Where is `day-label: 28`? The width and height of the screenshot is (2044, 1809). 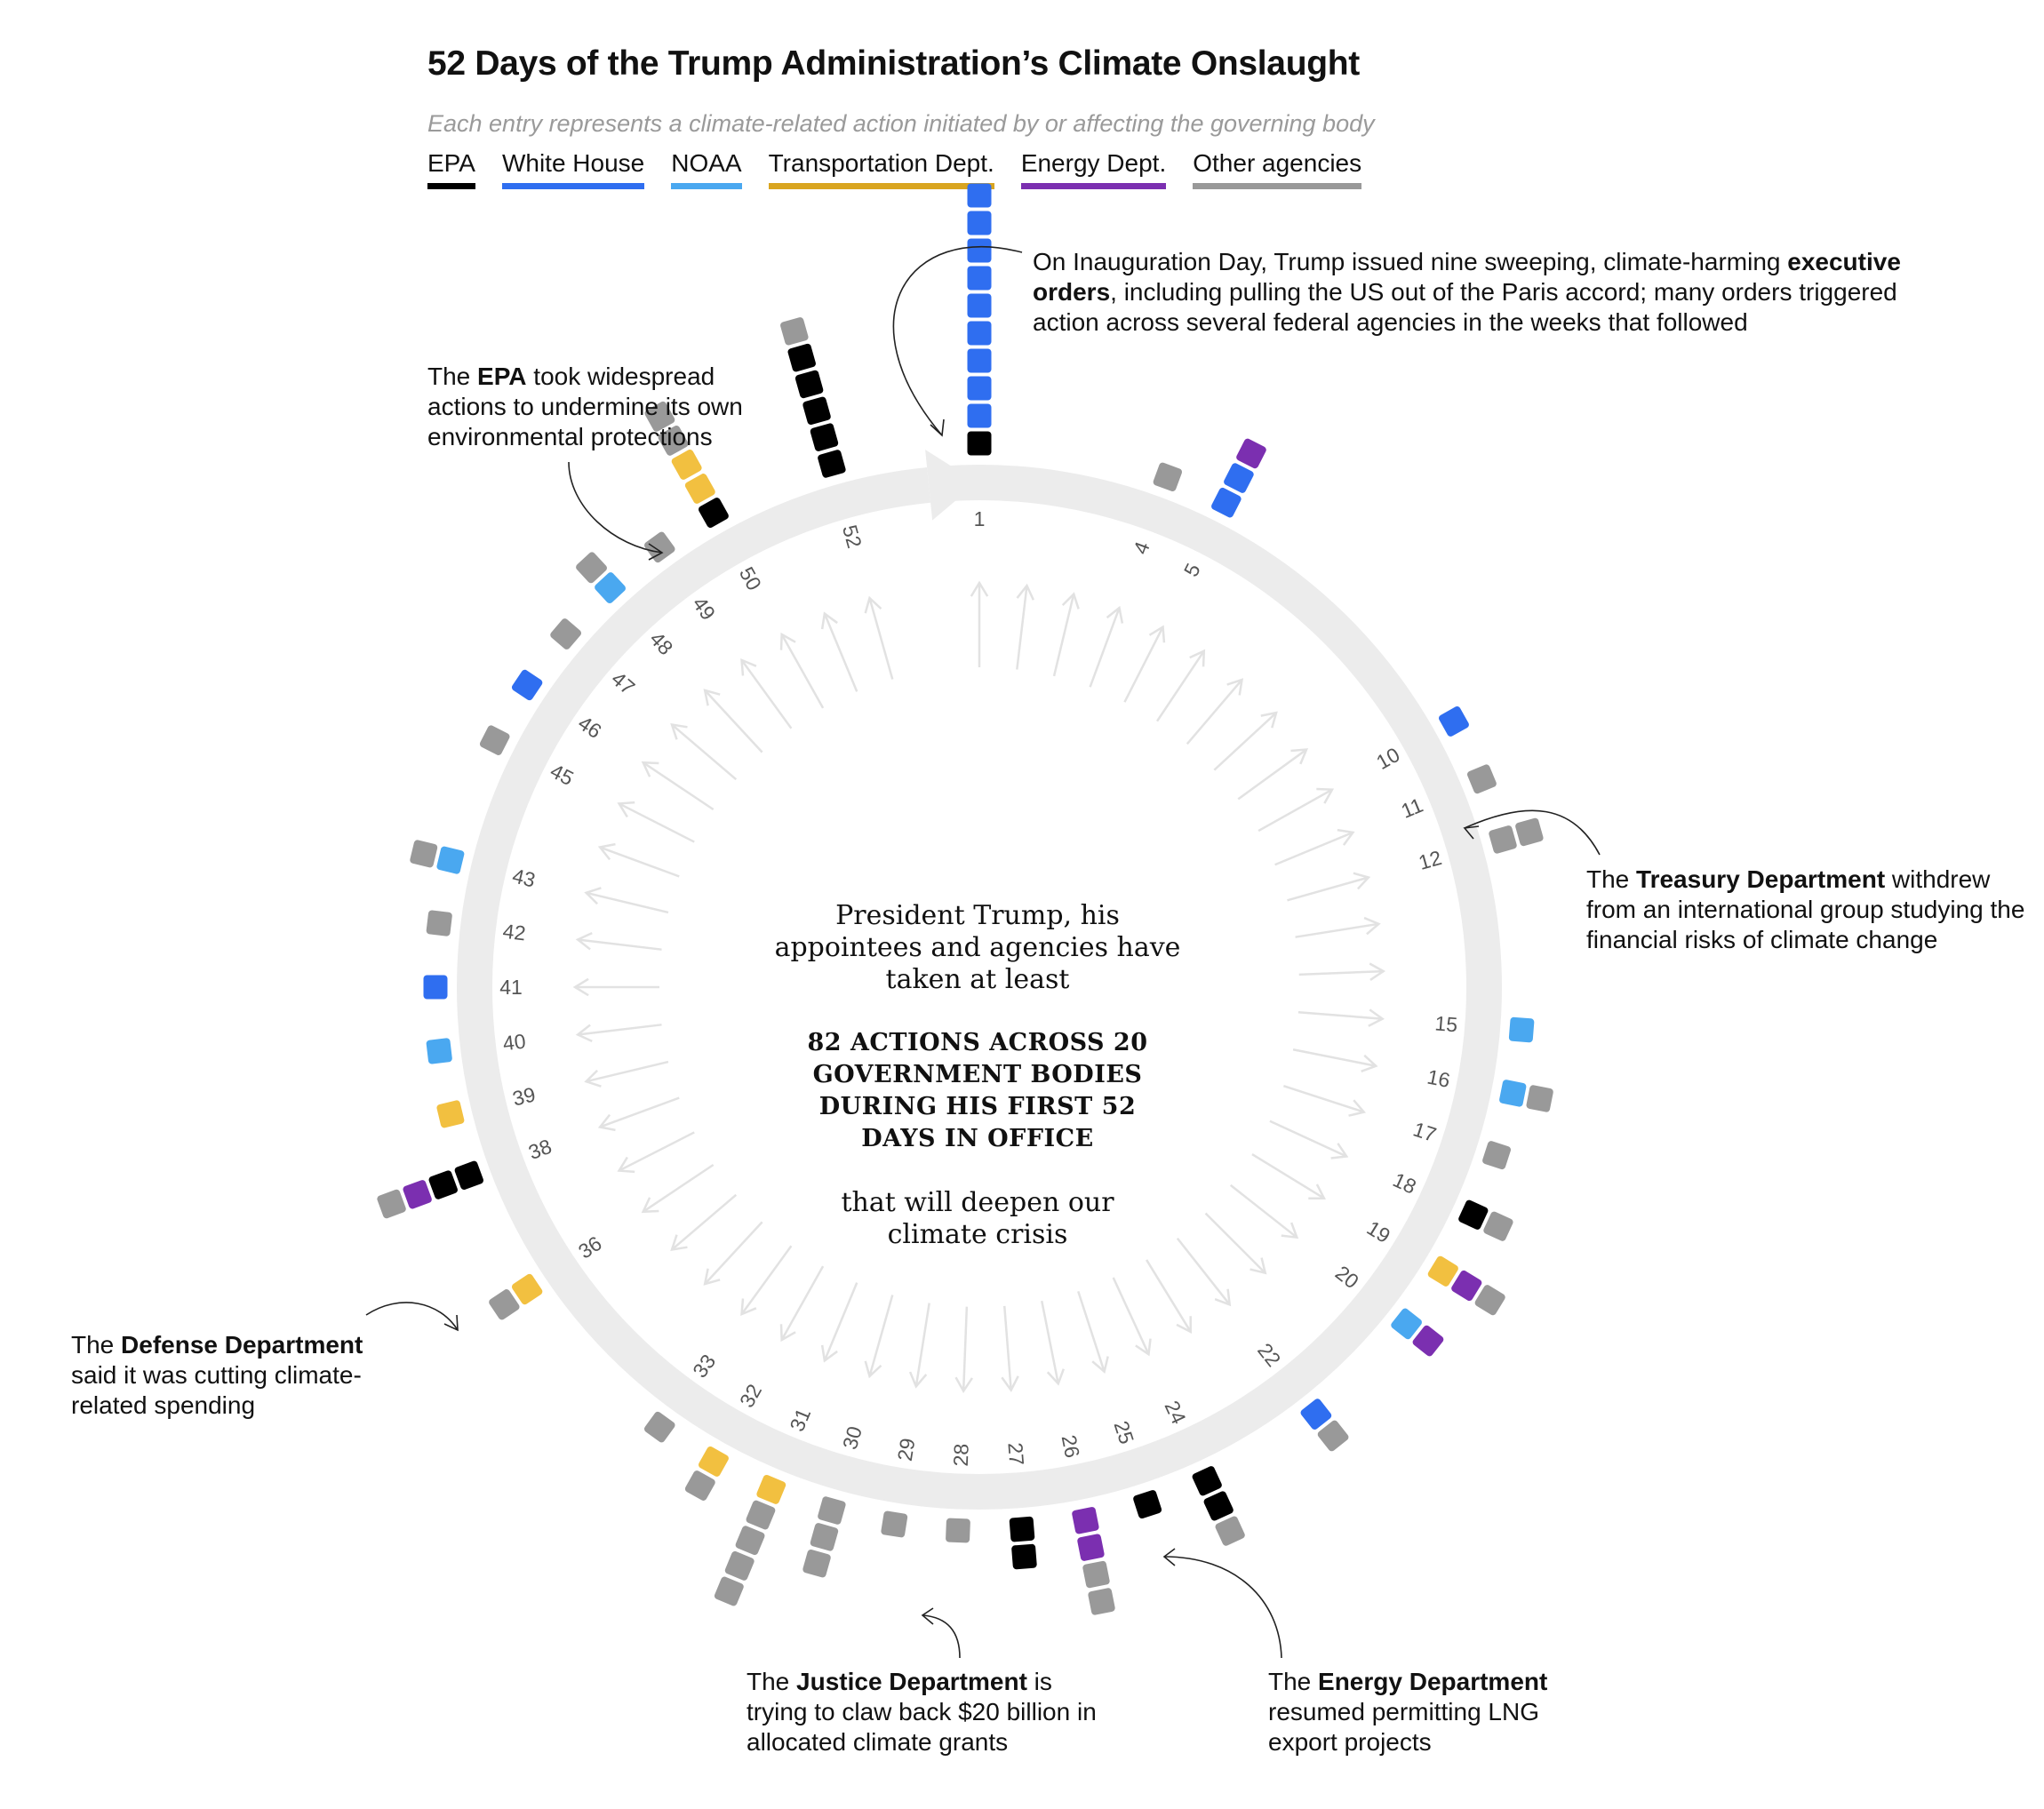 day-label: 28 is located at coordinates (961, 1455).